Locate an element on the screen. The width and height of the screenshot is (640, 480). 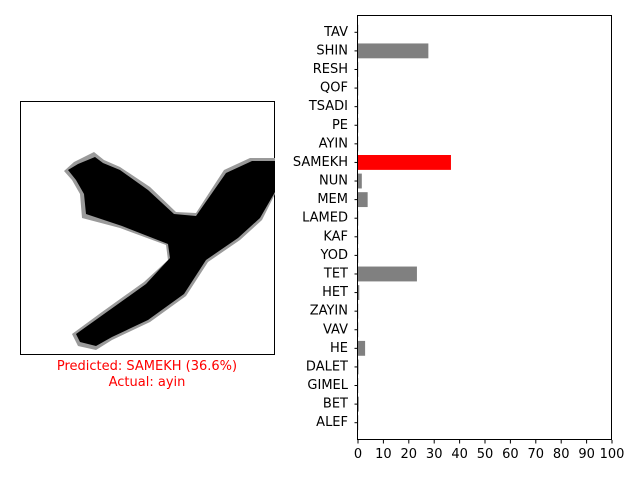
actual-label: Actual: ayin is located at coordinates (147, 382).